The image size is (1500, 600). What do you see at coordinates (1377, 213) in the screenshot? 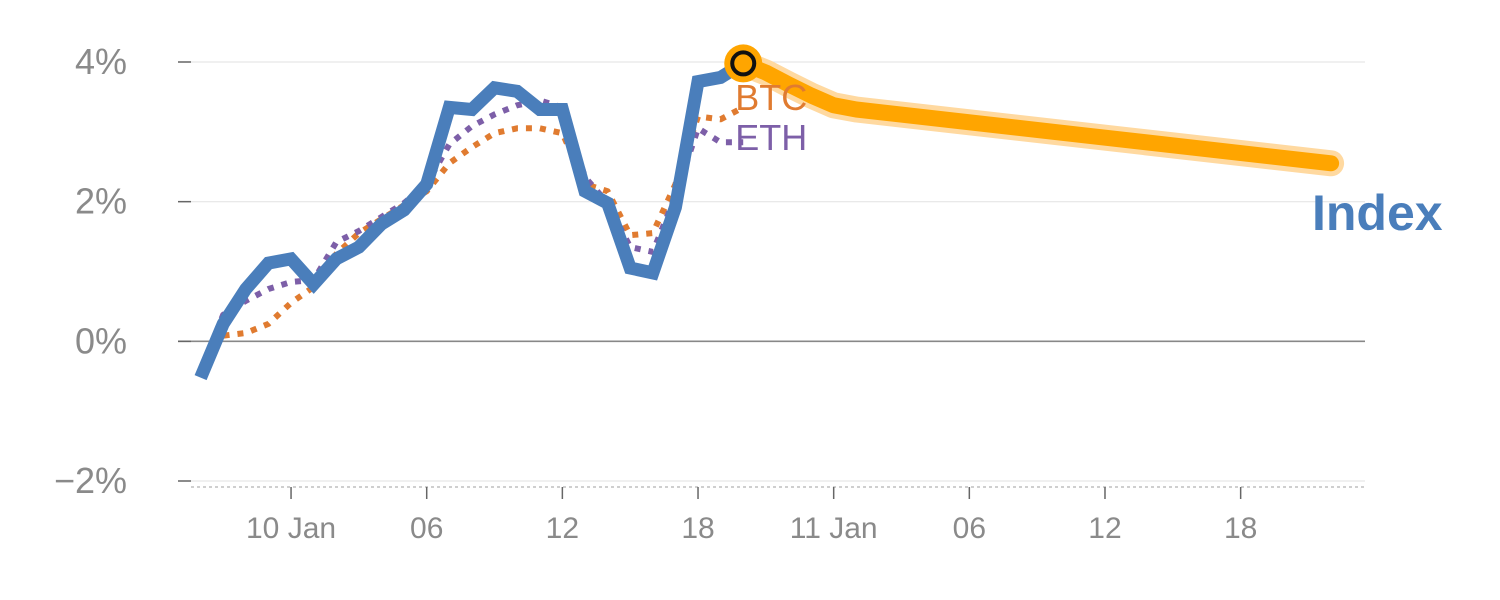
I see `index-series-label: Index` at bounding box center [1377, 213].